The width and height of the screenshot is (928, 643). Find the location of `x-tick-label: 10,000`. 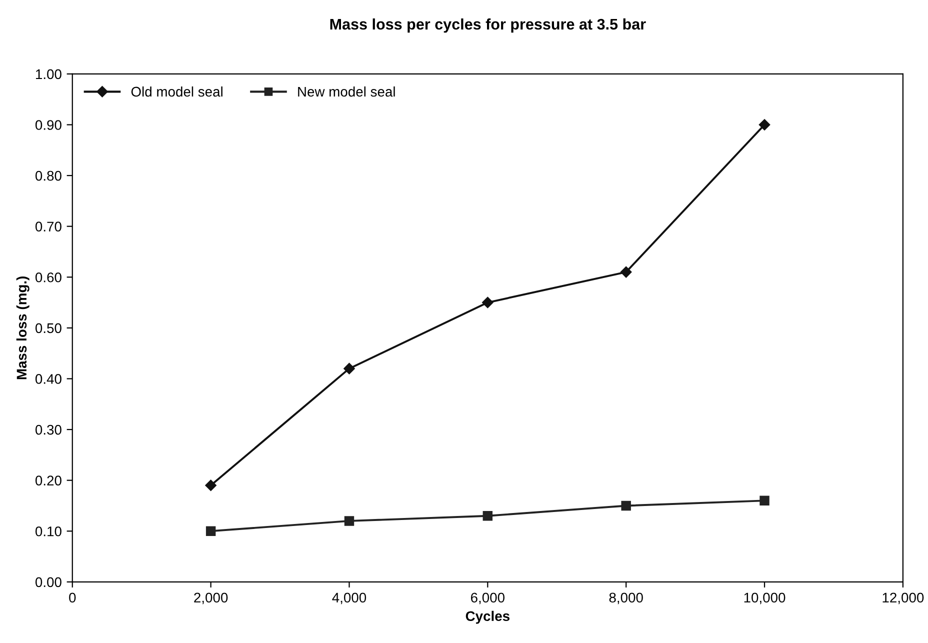

x-tick-label: 10,000 is located at coordinates (765, 598).